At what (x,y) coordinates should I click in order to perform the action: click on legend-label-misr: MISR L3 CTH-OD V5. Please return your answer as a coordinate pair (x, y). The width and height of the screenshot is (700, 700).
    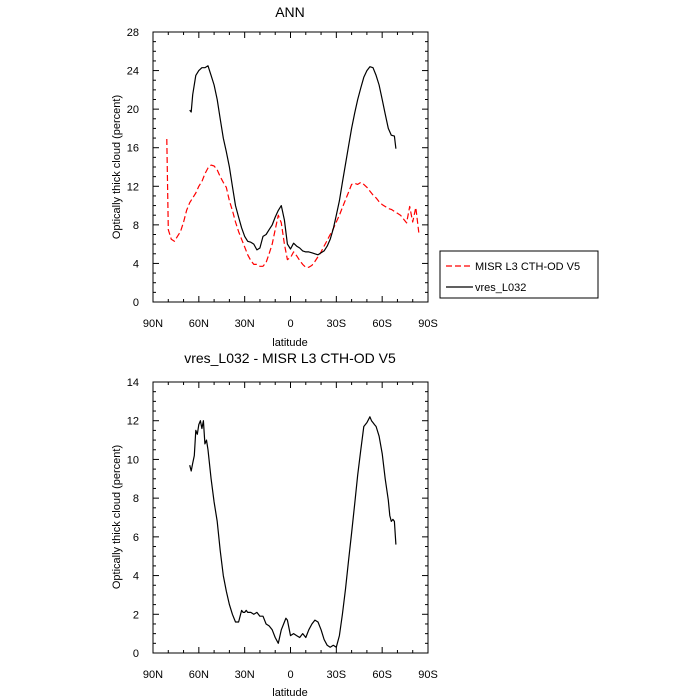
    Looking at the image, I should click on (527, 267).